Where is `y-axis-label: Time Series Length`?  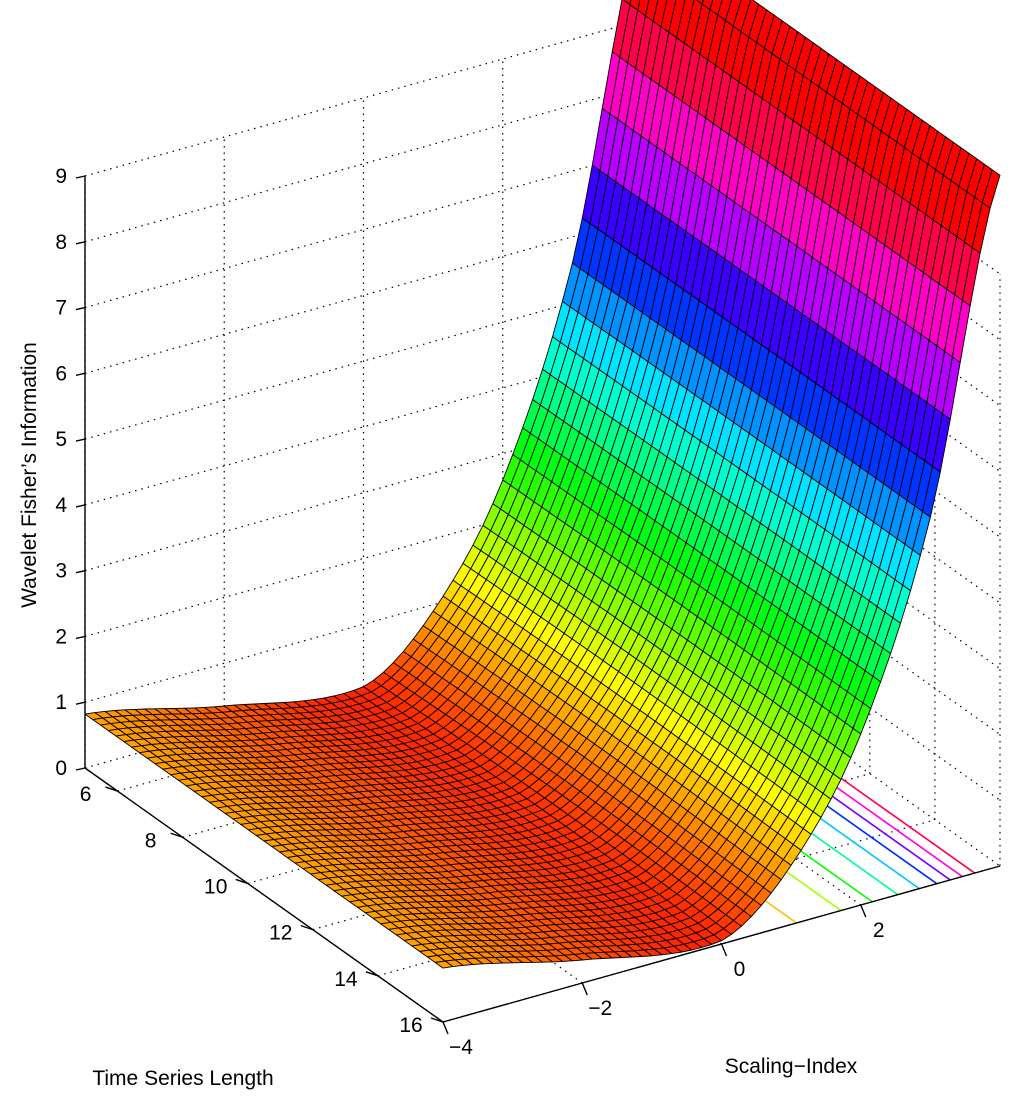 y-axis-label: Time Series Length is located at coordinates (182, 1078).